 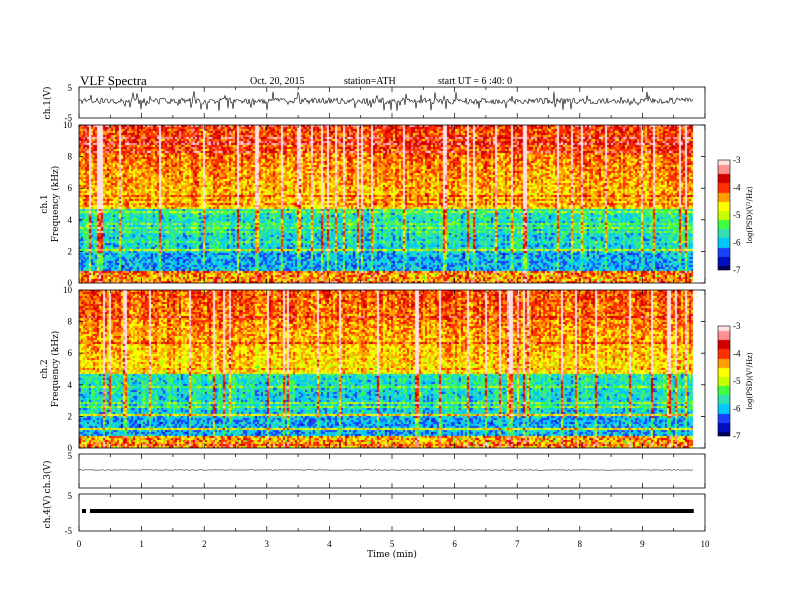 I want to click on x-tick-label: 6, so click(x=454, y=544).